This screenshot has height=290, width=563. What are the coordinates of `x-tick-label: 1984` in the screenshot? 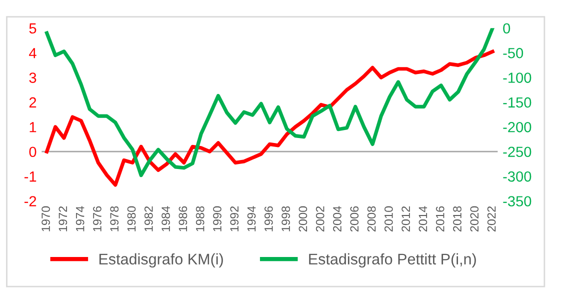 It's located at (166, 219).